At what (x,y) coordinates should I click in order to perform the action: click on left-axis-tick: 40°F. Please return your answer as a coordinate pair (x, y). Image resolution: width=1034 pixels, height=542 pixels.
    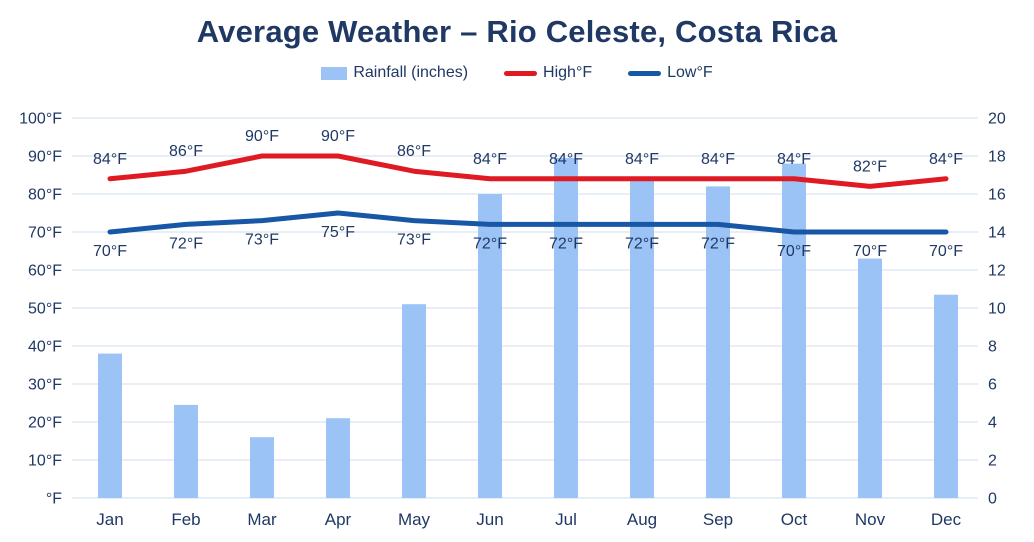
    Looking at the image, I should click on (45, 347).